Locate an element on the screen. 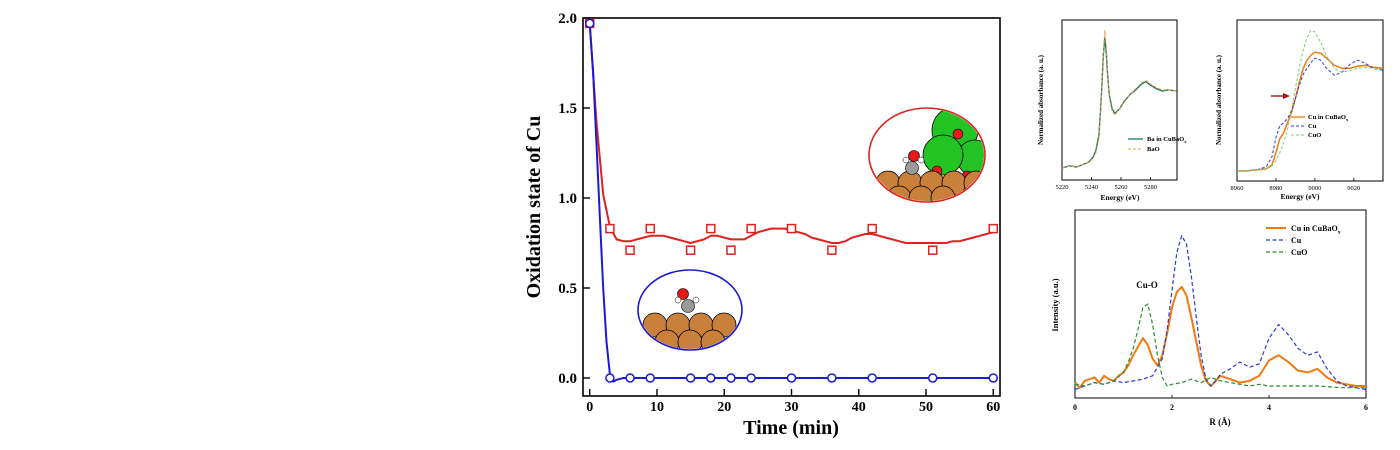 The width and height of the screenshot is (1400, 450). xanes-ba-lines is located at coordinates (1119, 99).